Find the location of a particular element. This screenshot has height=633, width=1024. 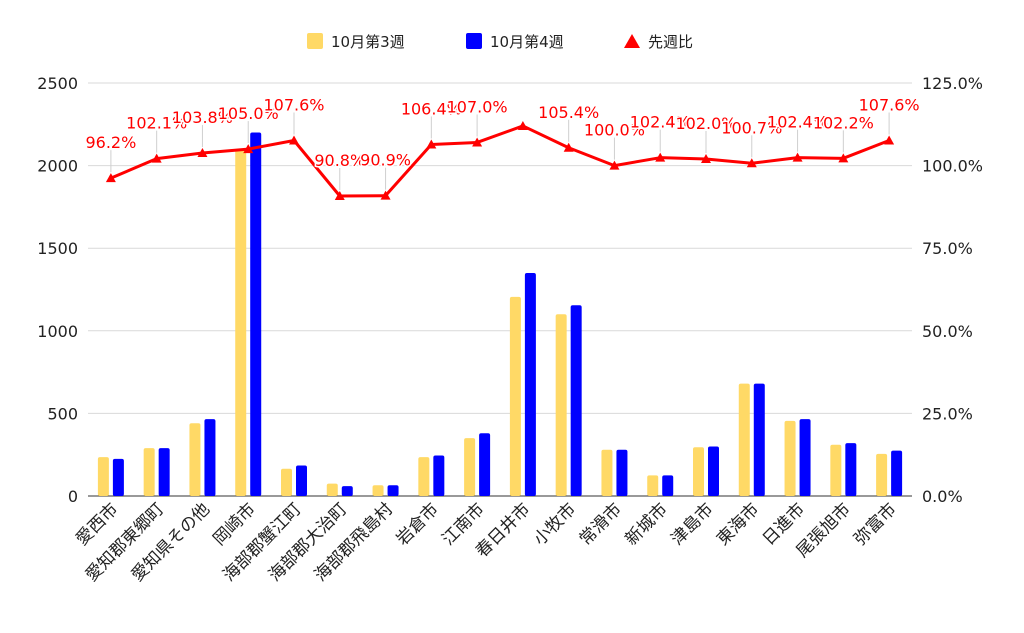

y-left-tick-label: 2500 is located at coordinates (57, 83).